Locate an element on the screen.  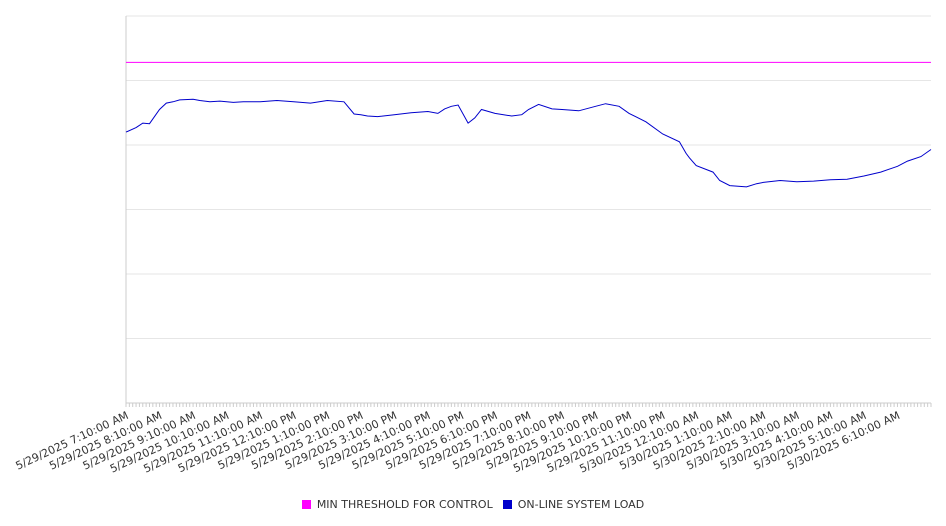
legend-swatch-threshold is located at coordinates (306, 504).